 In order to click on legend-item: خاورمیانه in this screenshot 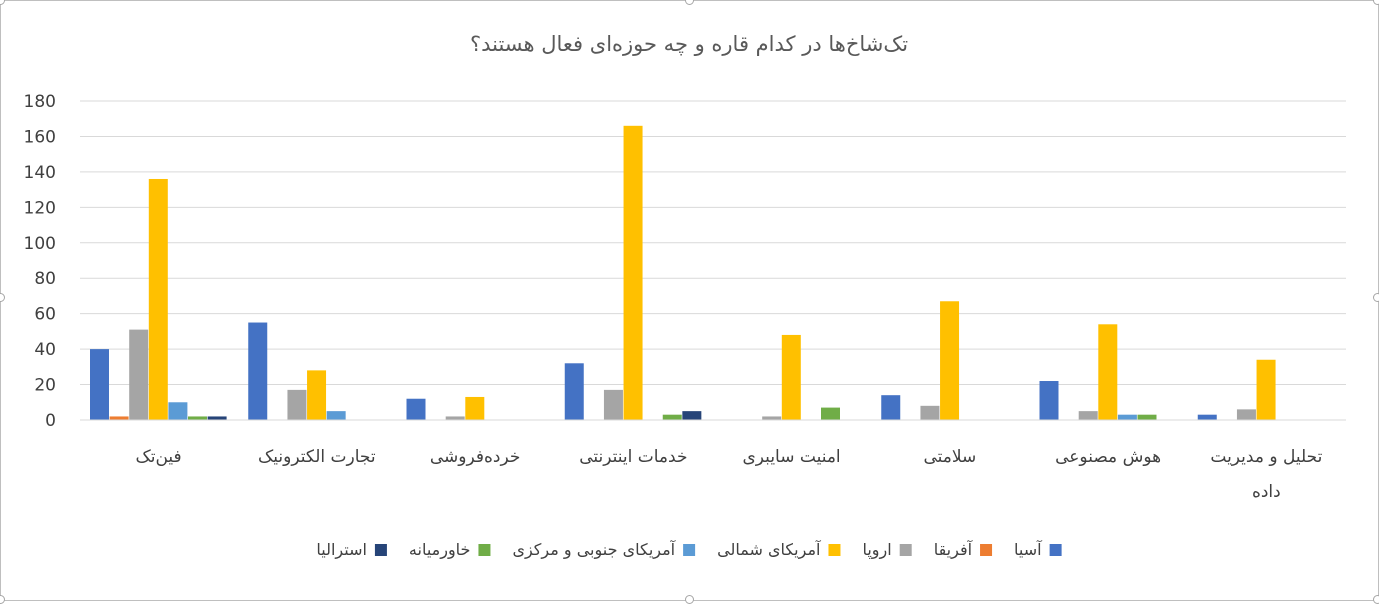, I will do `click(450, 550)`.